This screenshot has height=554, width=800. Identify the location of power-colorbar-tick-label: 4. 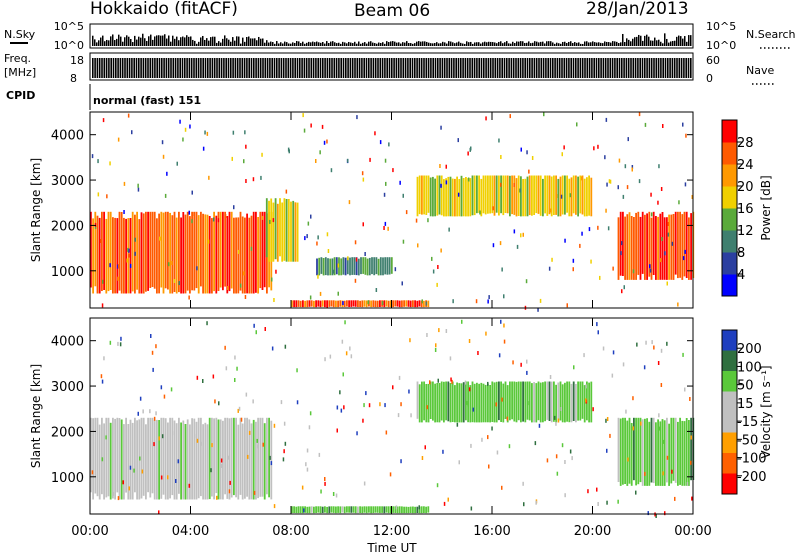
(741, 275).